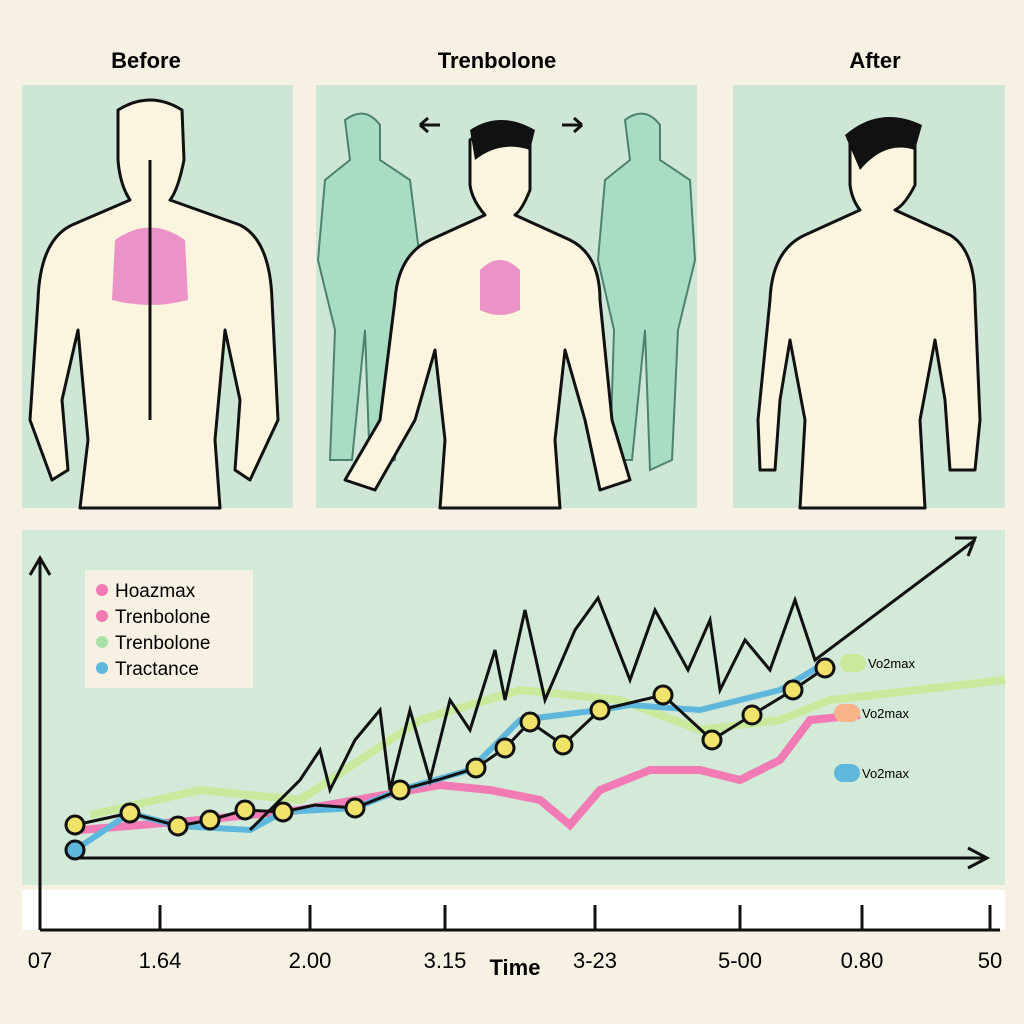 The height and width of the screenshot is (1024, 1024). I want to click on arrows, so click(501, 125).